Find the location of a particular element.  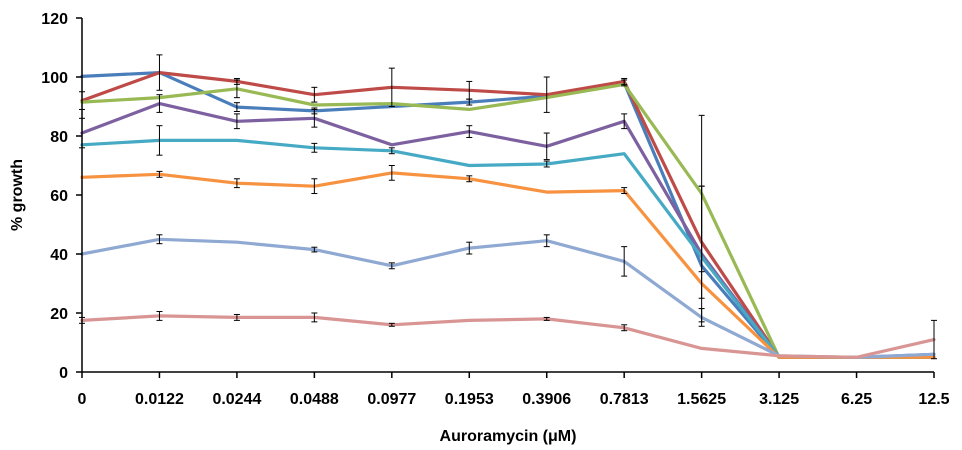

x-tick-label: 12.5 is located at coordinates (933, 399).